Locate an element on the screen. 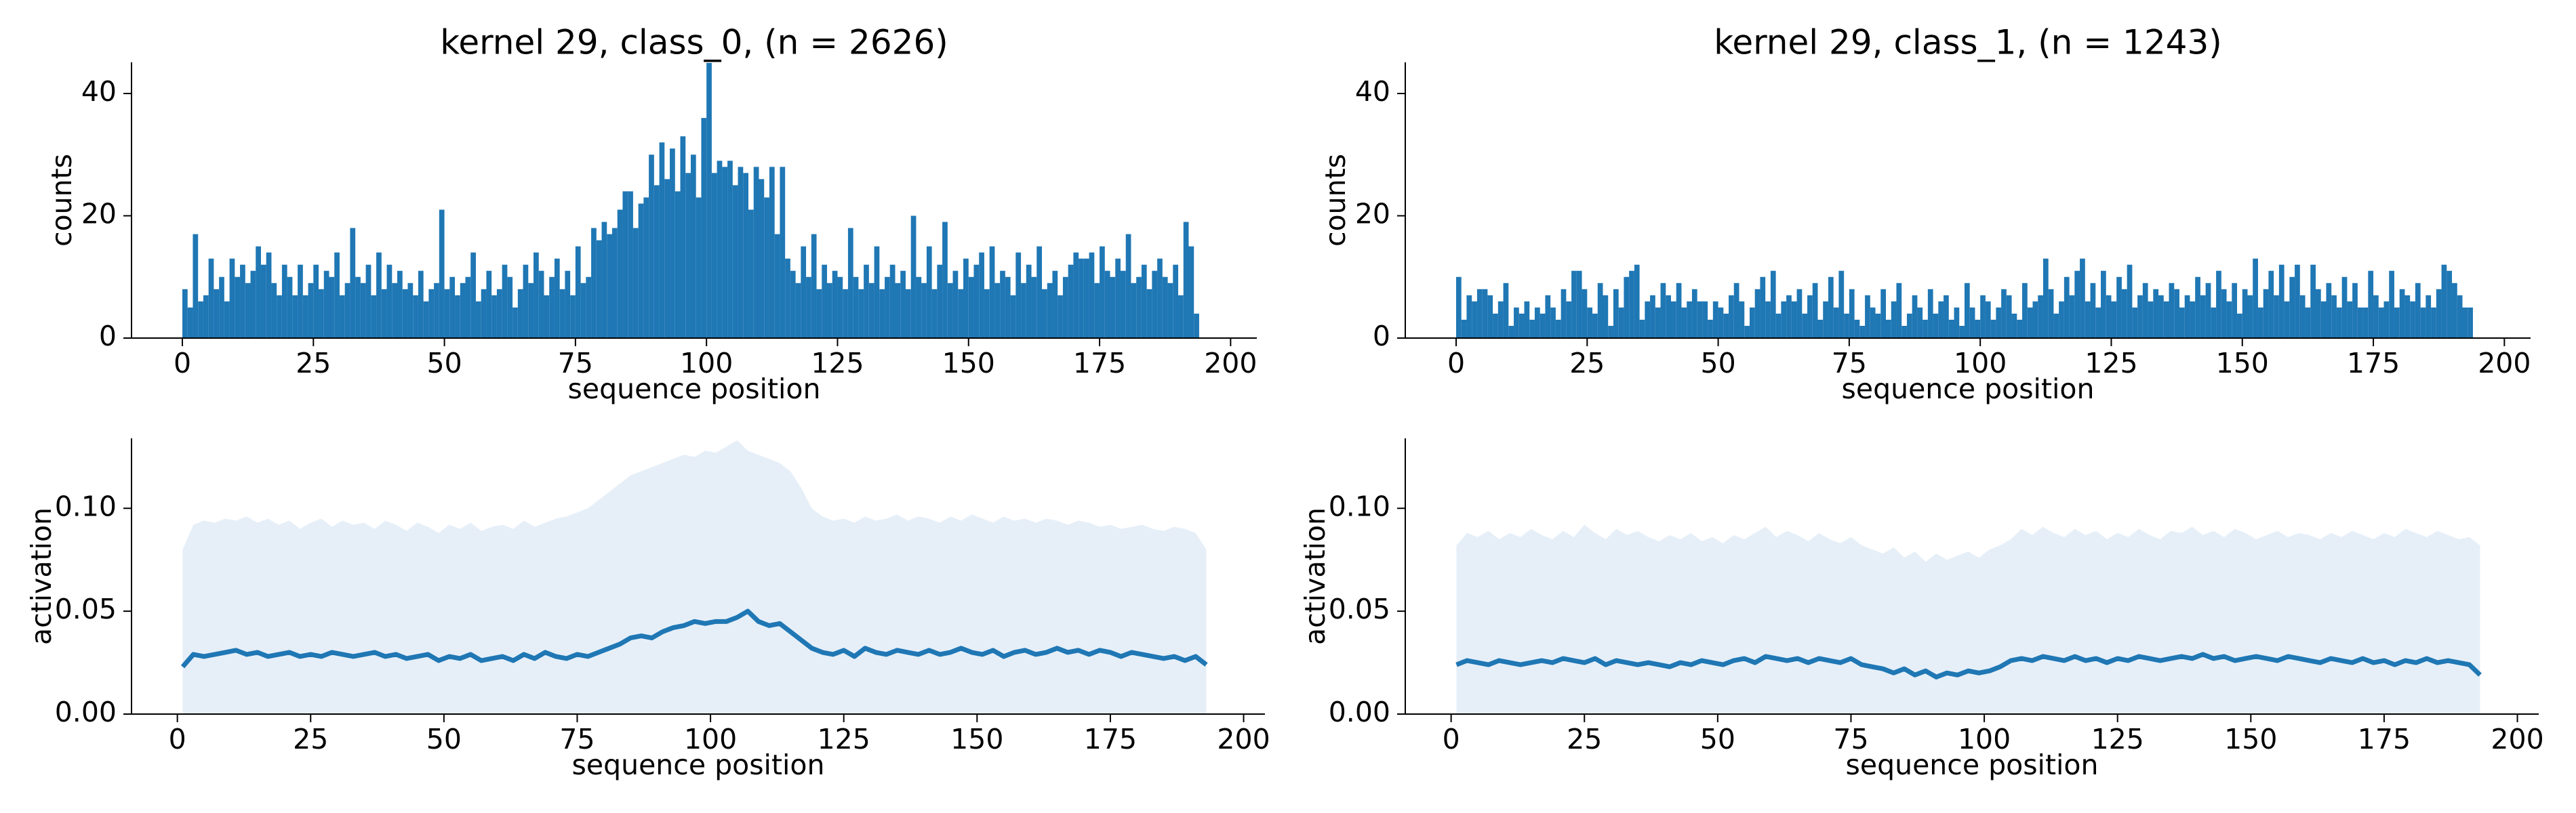 The height and width of the screenshot is (813, 2576). y-tick-label: 0.10 is located at coordinates (1359, 506).